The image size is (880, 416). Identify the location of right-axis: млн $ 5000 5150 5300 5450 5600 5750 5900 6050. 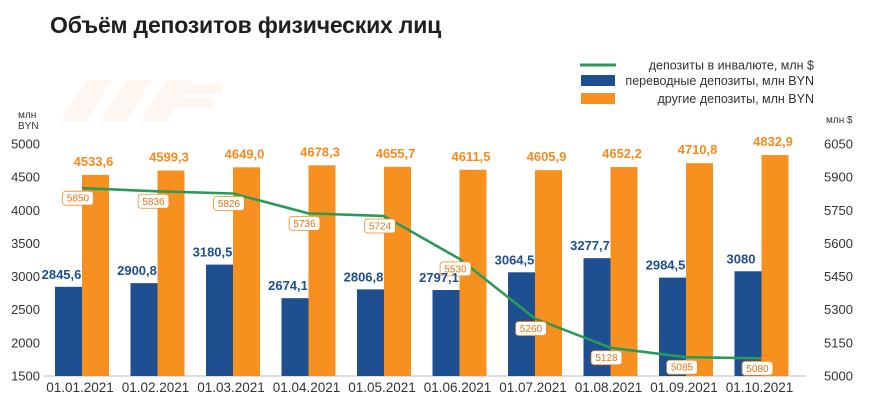
(838, 249).